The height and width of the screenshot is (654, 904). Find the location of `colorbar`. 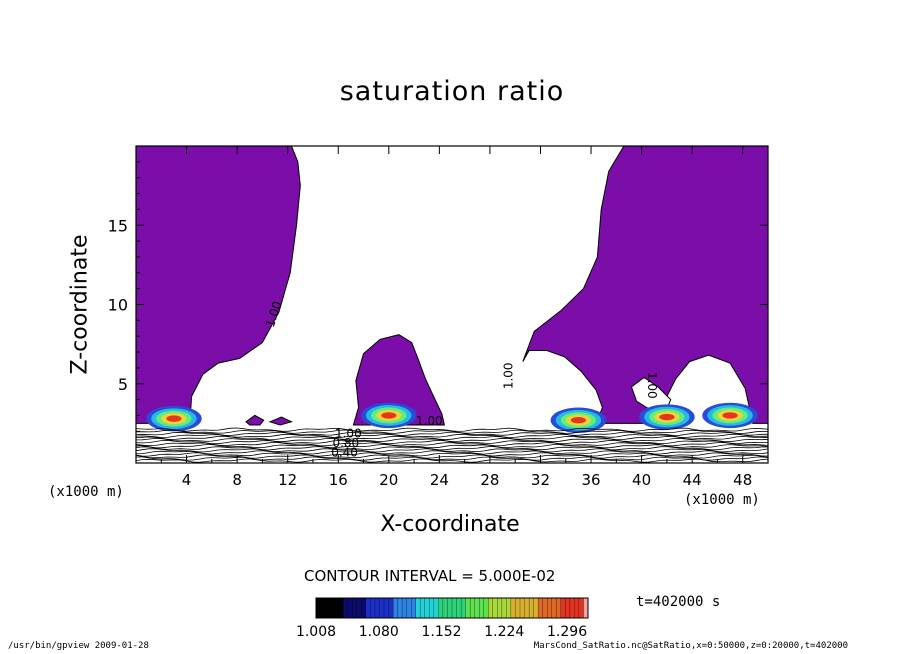

colorbar is located at coordinates (452, 608).